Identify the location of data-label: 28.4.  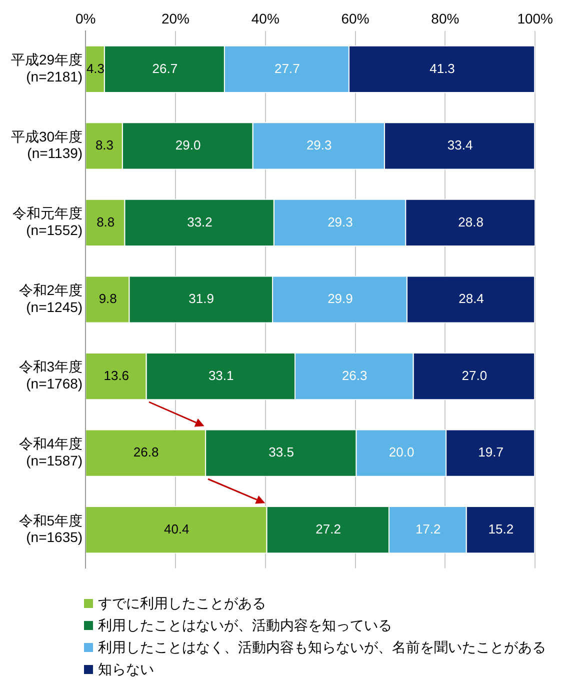
(471, 298).